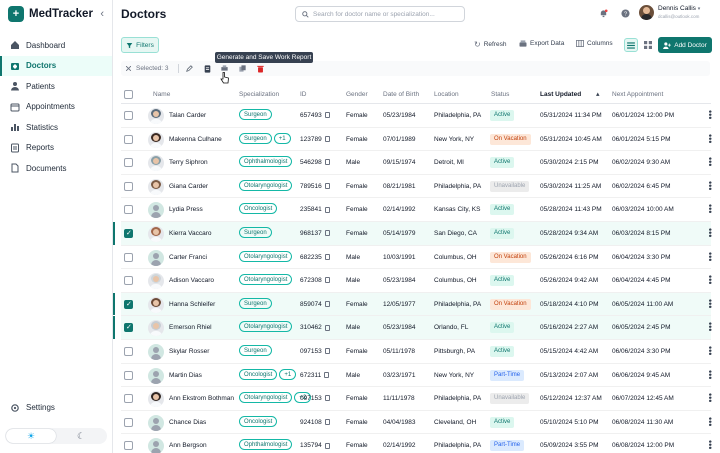 The width and height of the screenshot is (720, 453). What do you see at coordinates (56, 45) in the screenshot?
I see `sidebar-item-dashboard: Dashboard` at bounding box center [56, 45].